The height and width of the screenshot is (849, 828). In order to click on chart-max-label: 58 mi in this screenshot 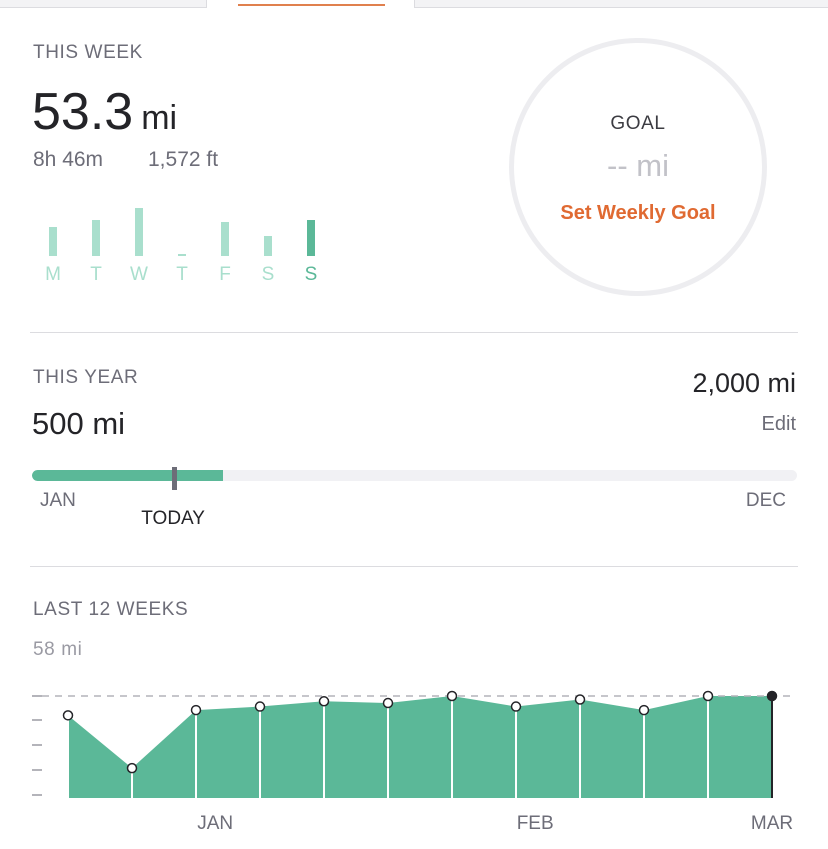, I will do `click(58, 649)`.